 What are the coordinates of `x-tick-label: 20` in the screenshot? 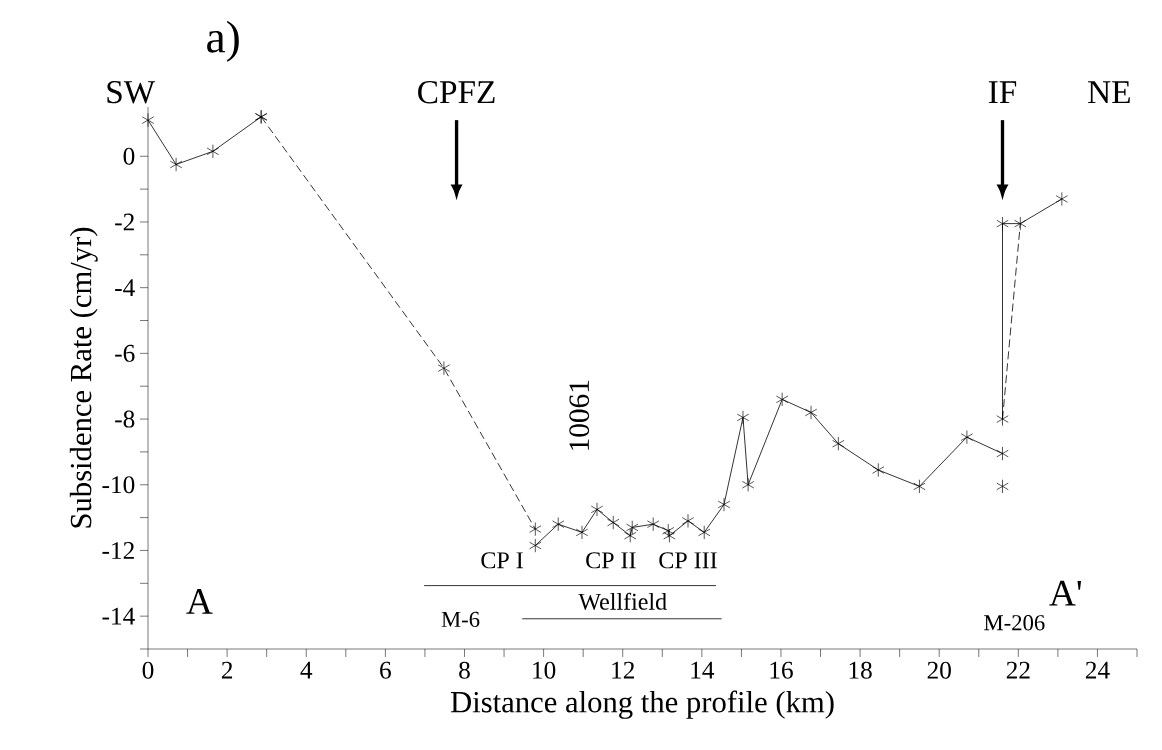 It's located at (939, 670).